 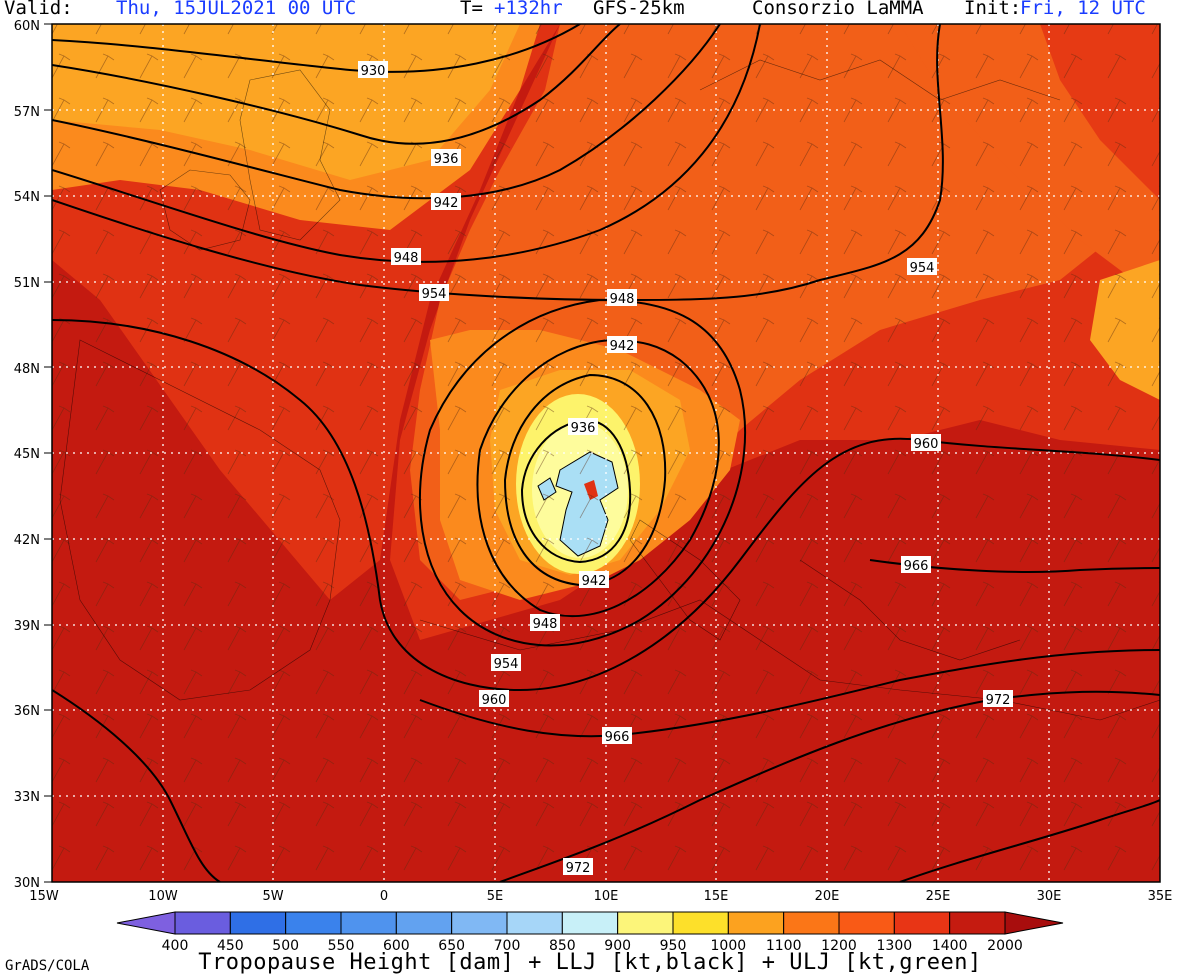 I want to click on svg-text: 966, so click(x=916, y=566).